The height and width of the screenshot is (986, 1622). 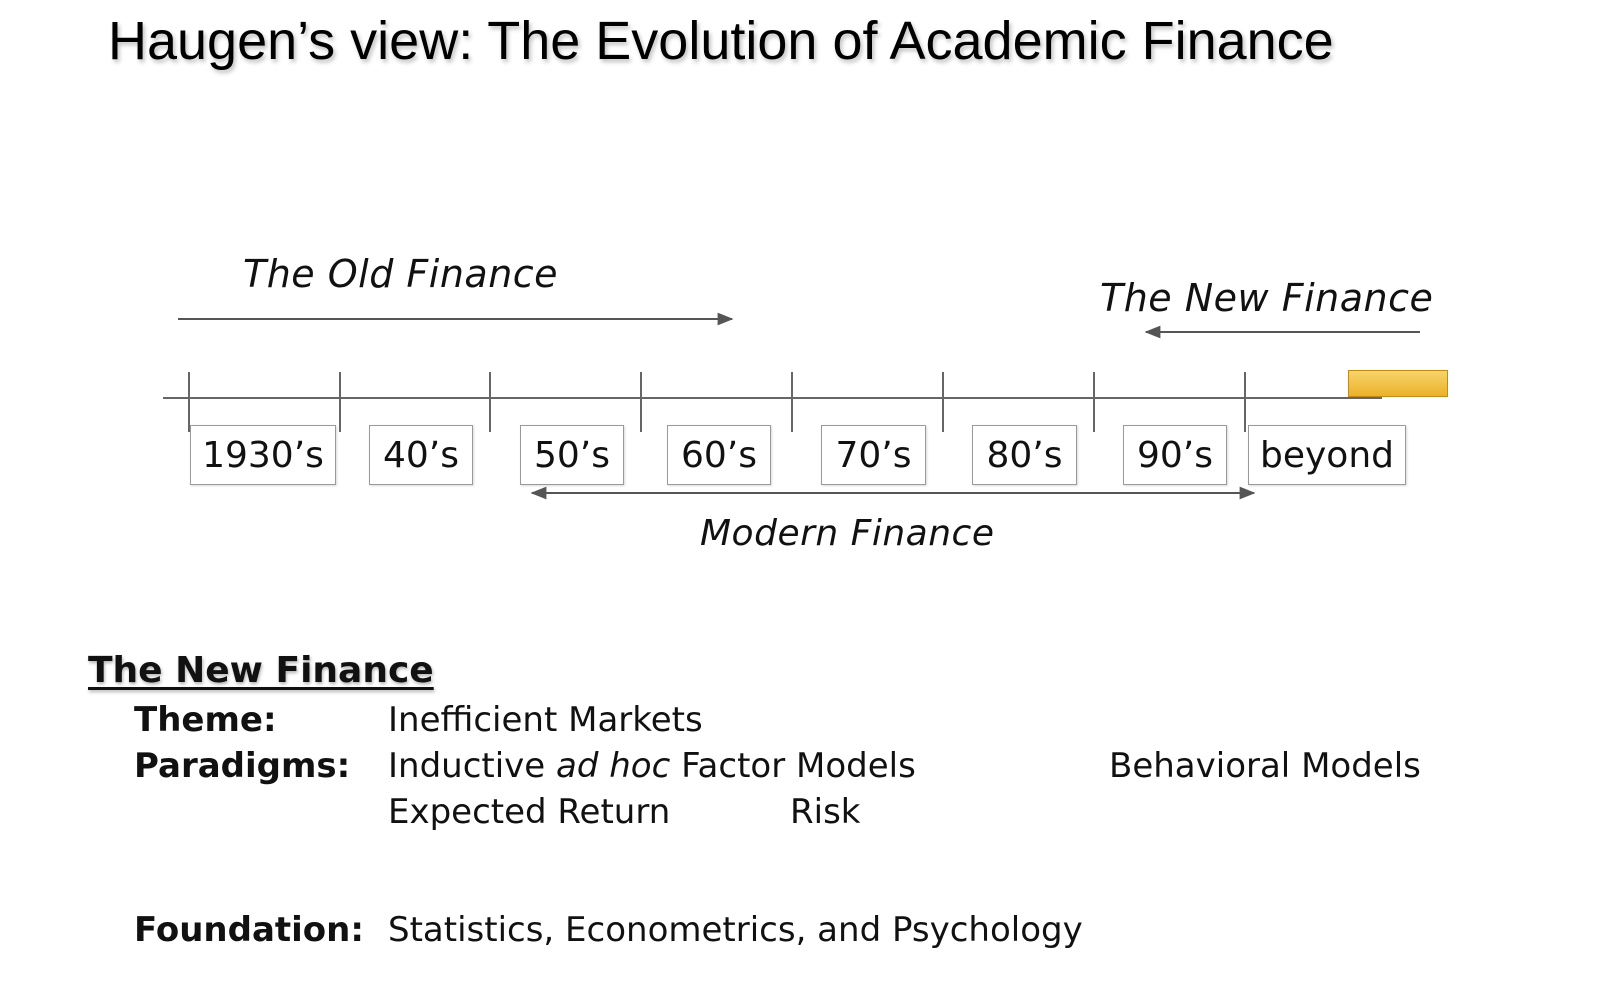 What do you see at coordinates (401, 274) in the screenshot?
I see `old-finance-label: The Old Finance` at bounding box center [401, 274].